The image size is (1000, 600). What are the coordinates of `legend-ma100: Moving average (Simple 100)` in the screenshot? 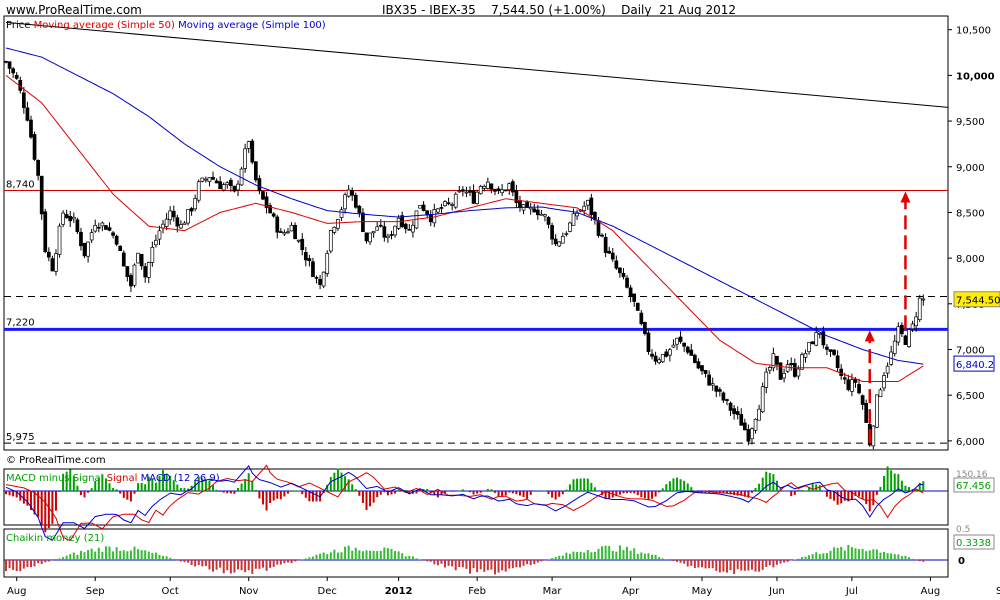 It's located at (252, 25).